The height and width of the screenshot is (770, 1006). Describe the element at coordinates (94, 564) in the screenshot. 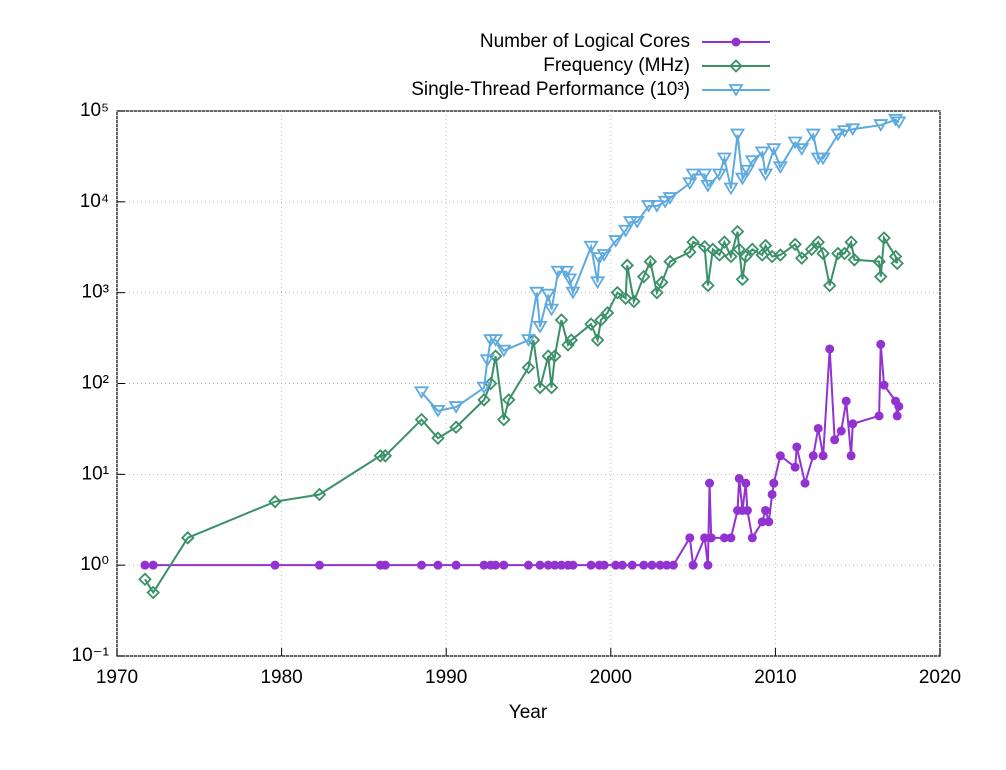

I see `y-tick-label: 10⁰` at that location.